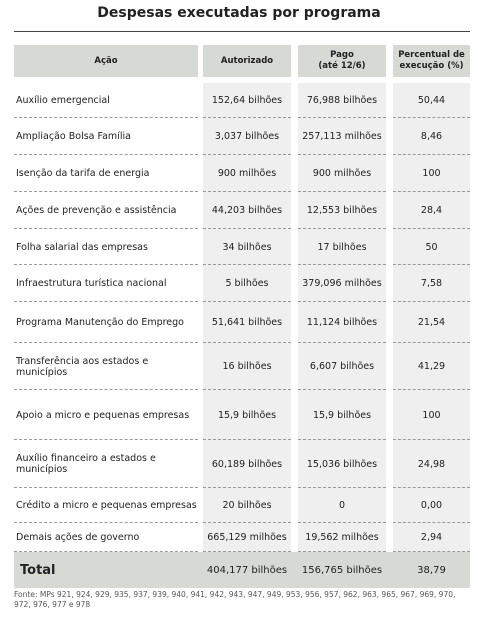 The image size is (478, 622). Describe the element at coordinates (247, 464) in the screenshot. I see `value-cell: 60,189 bilhões` at that location.